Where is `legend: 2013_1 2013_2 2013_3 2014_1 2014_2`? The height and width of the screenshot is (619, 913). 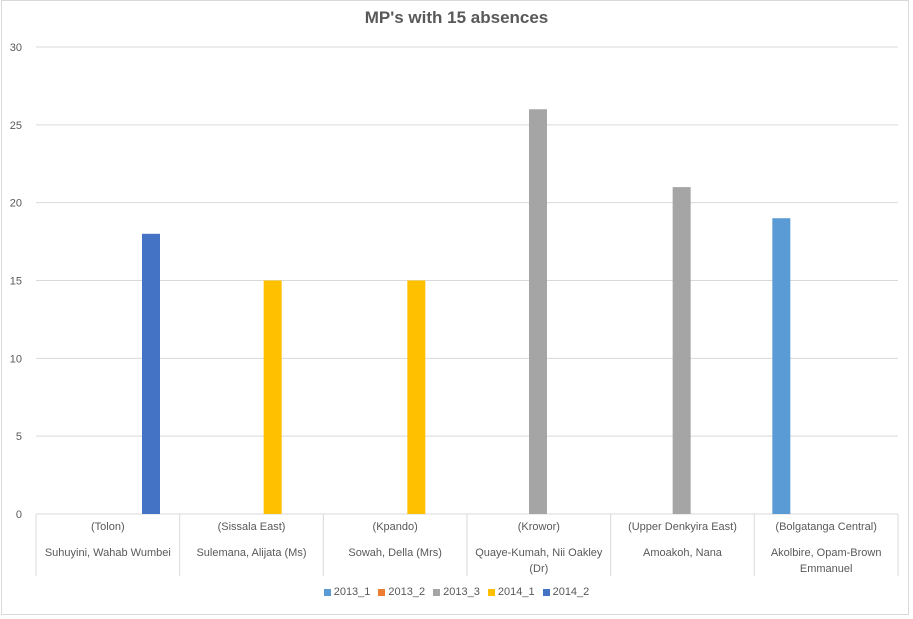
legend: 2013_1 2013_2 2013_3 2014_1 2014_2 is located at coordinates (456, 592).